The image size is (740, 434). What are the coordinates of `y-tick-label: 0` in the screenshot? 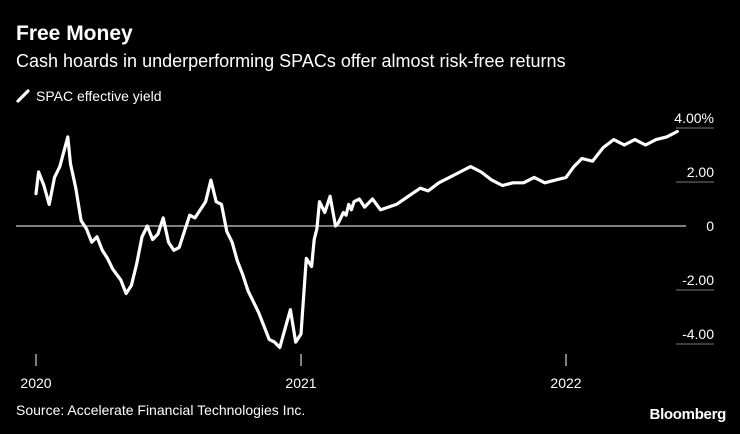 It's located at (710, 226).